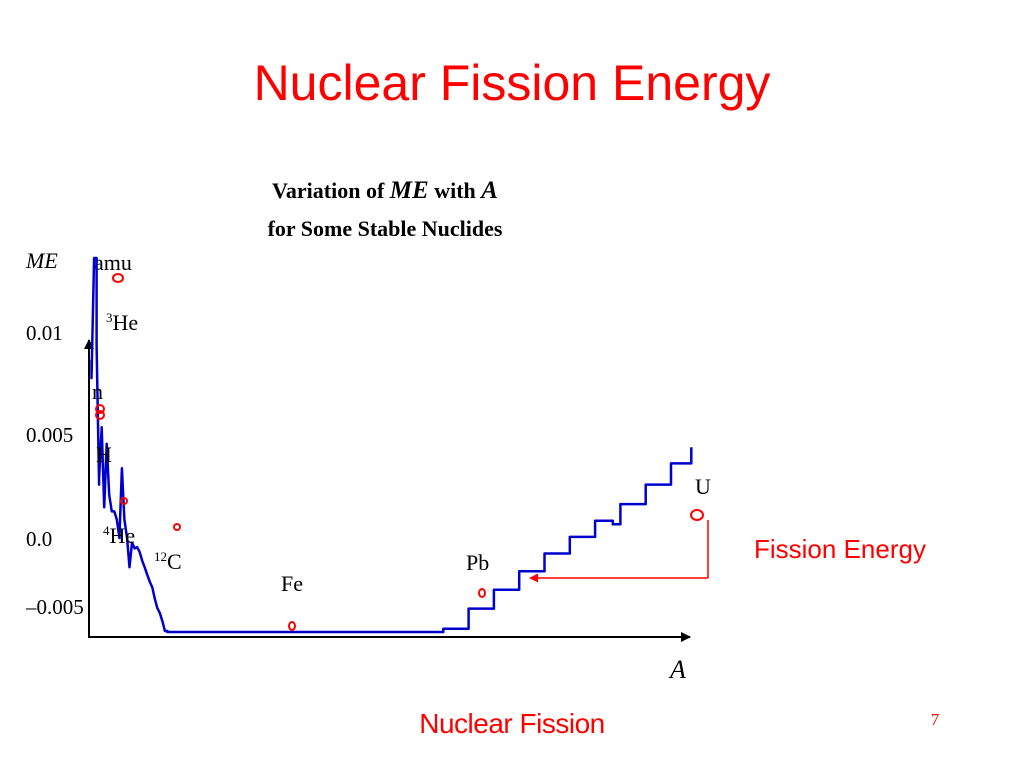 Image resolution: width=1024 pixels, height=768 pixels. Describe the element at coordinates (177, 527) in the screenshot. I see `marker-c12` at that location.